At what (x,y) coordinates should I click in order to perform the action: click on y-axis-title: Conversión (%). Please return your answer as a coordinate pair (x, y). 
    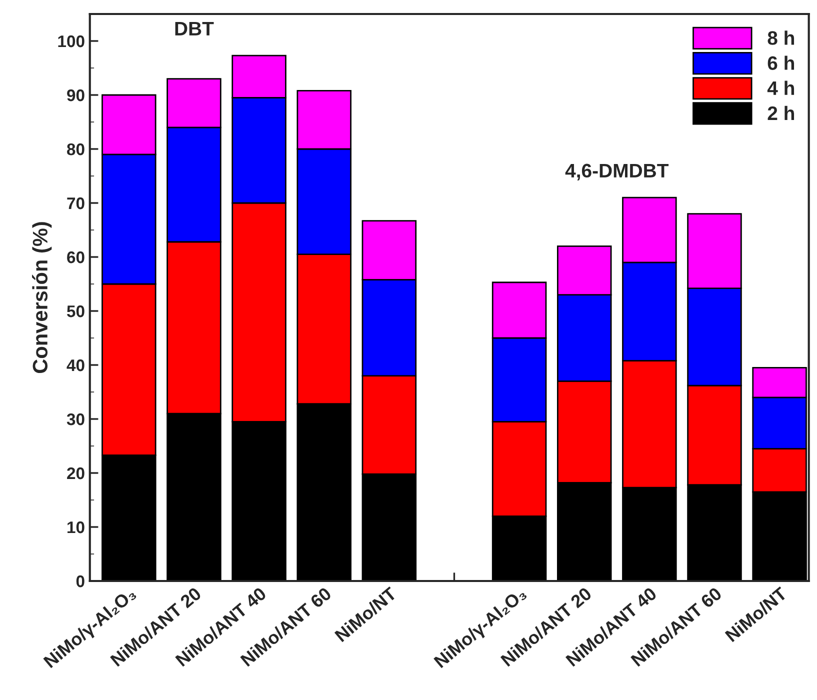
    Looking at the image, I should click on (42, 298).